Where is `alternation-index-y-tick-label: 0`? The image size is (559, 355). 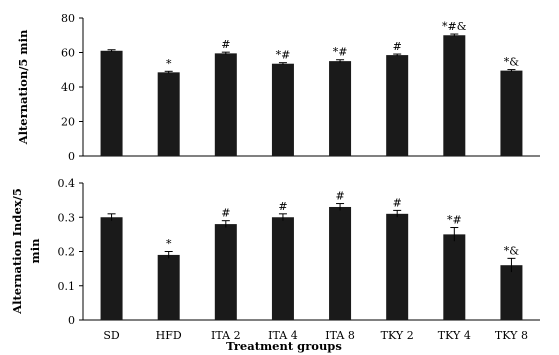
alternation-index-y-tick-label: 0 is located at coordinates (71, 320).